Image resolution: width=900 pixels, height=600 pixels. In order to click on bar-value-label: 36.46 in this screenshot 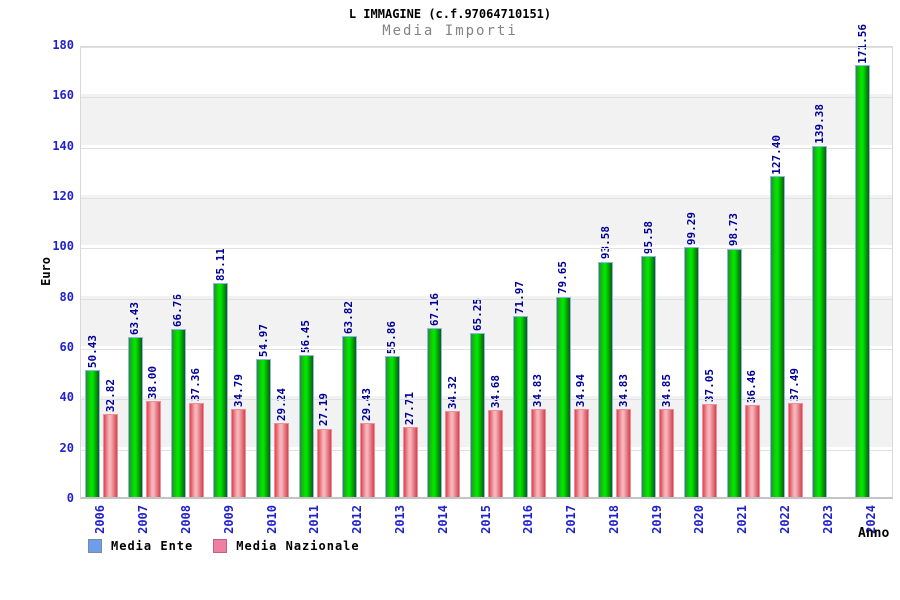, I will do `click(752, 387)`.